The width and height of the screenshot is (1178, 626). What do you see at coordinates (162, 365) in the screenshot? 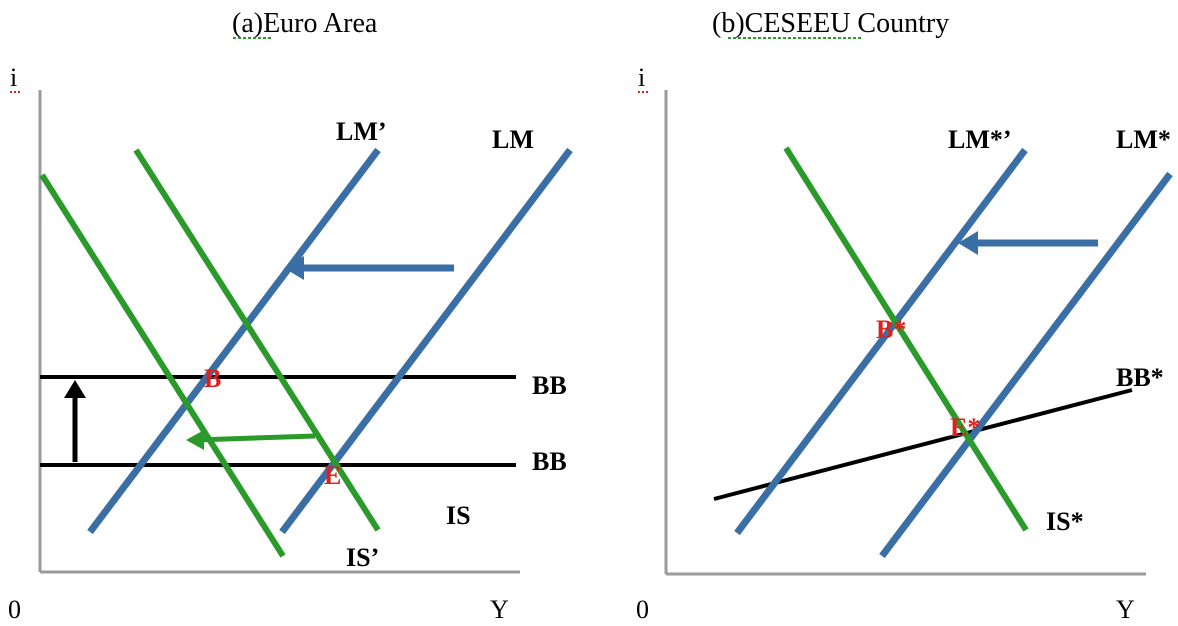
I see `panel-a-is-prime-line` at bounding box center [162, 365].